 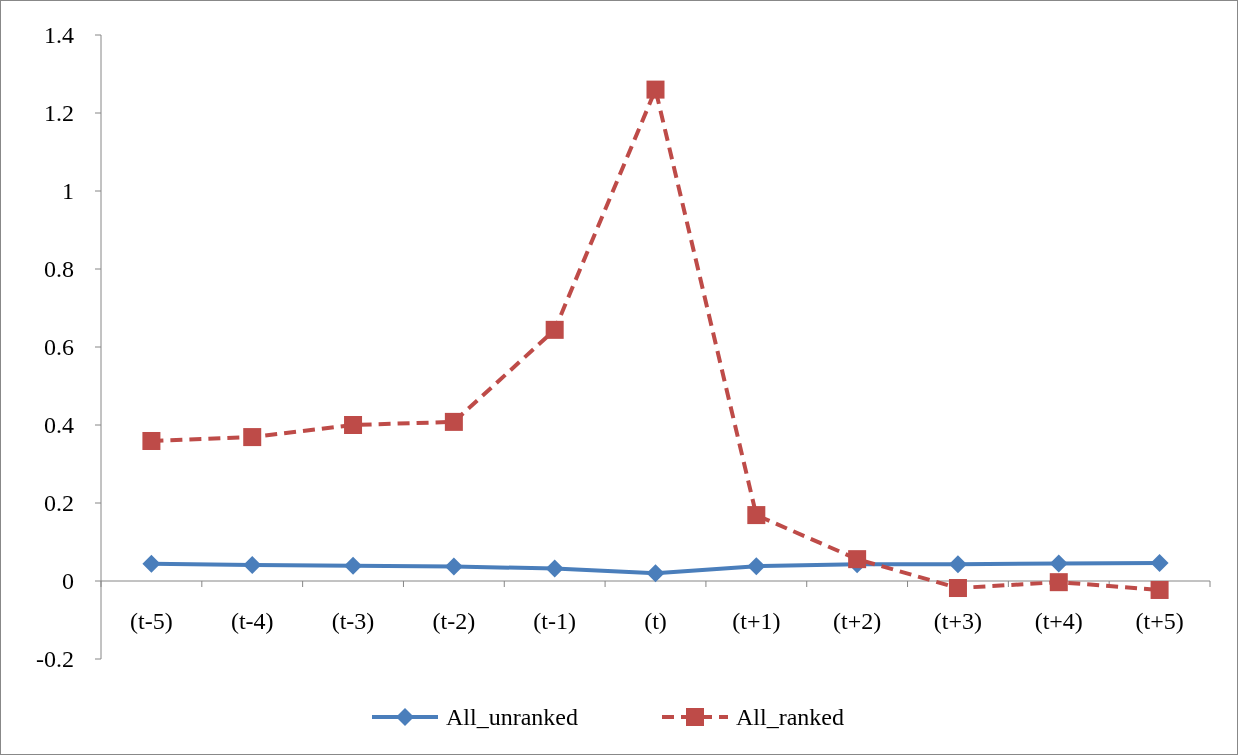 What do you see at coordinates (512, 717) in the screenshot?
I see `legend-label: All_unranked` at bounding box center [512, 717].